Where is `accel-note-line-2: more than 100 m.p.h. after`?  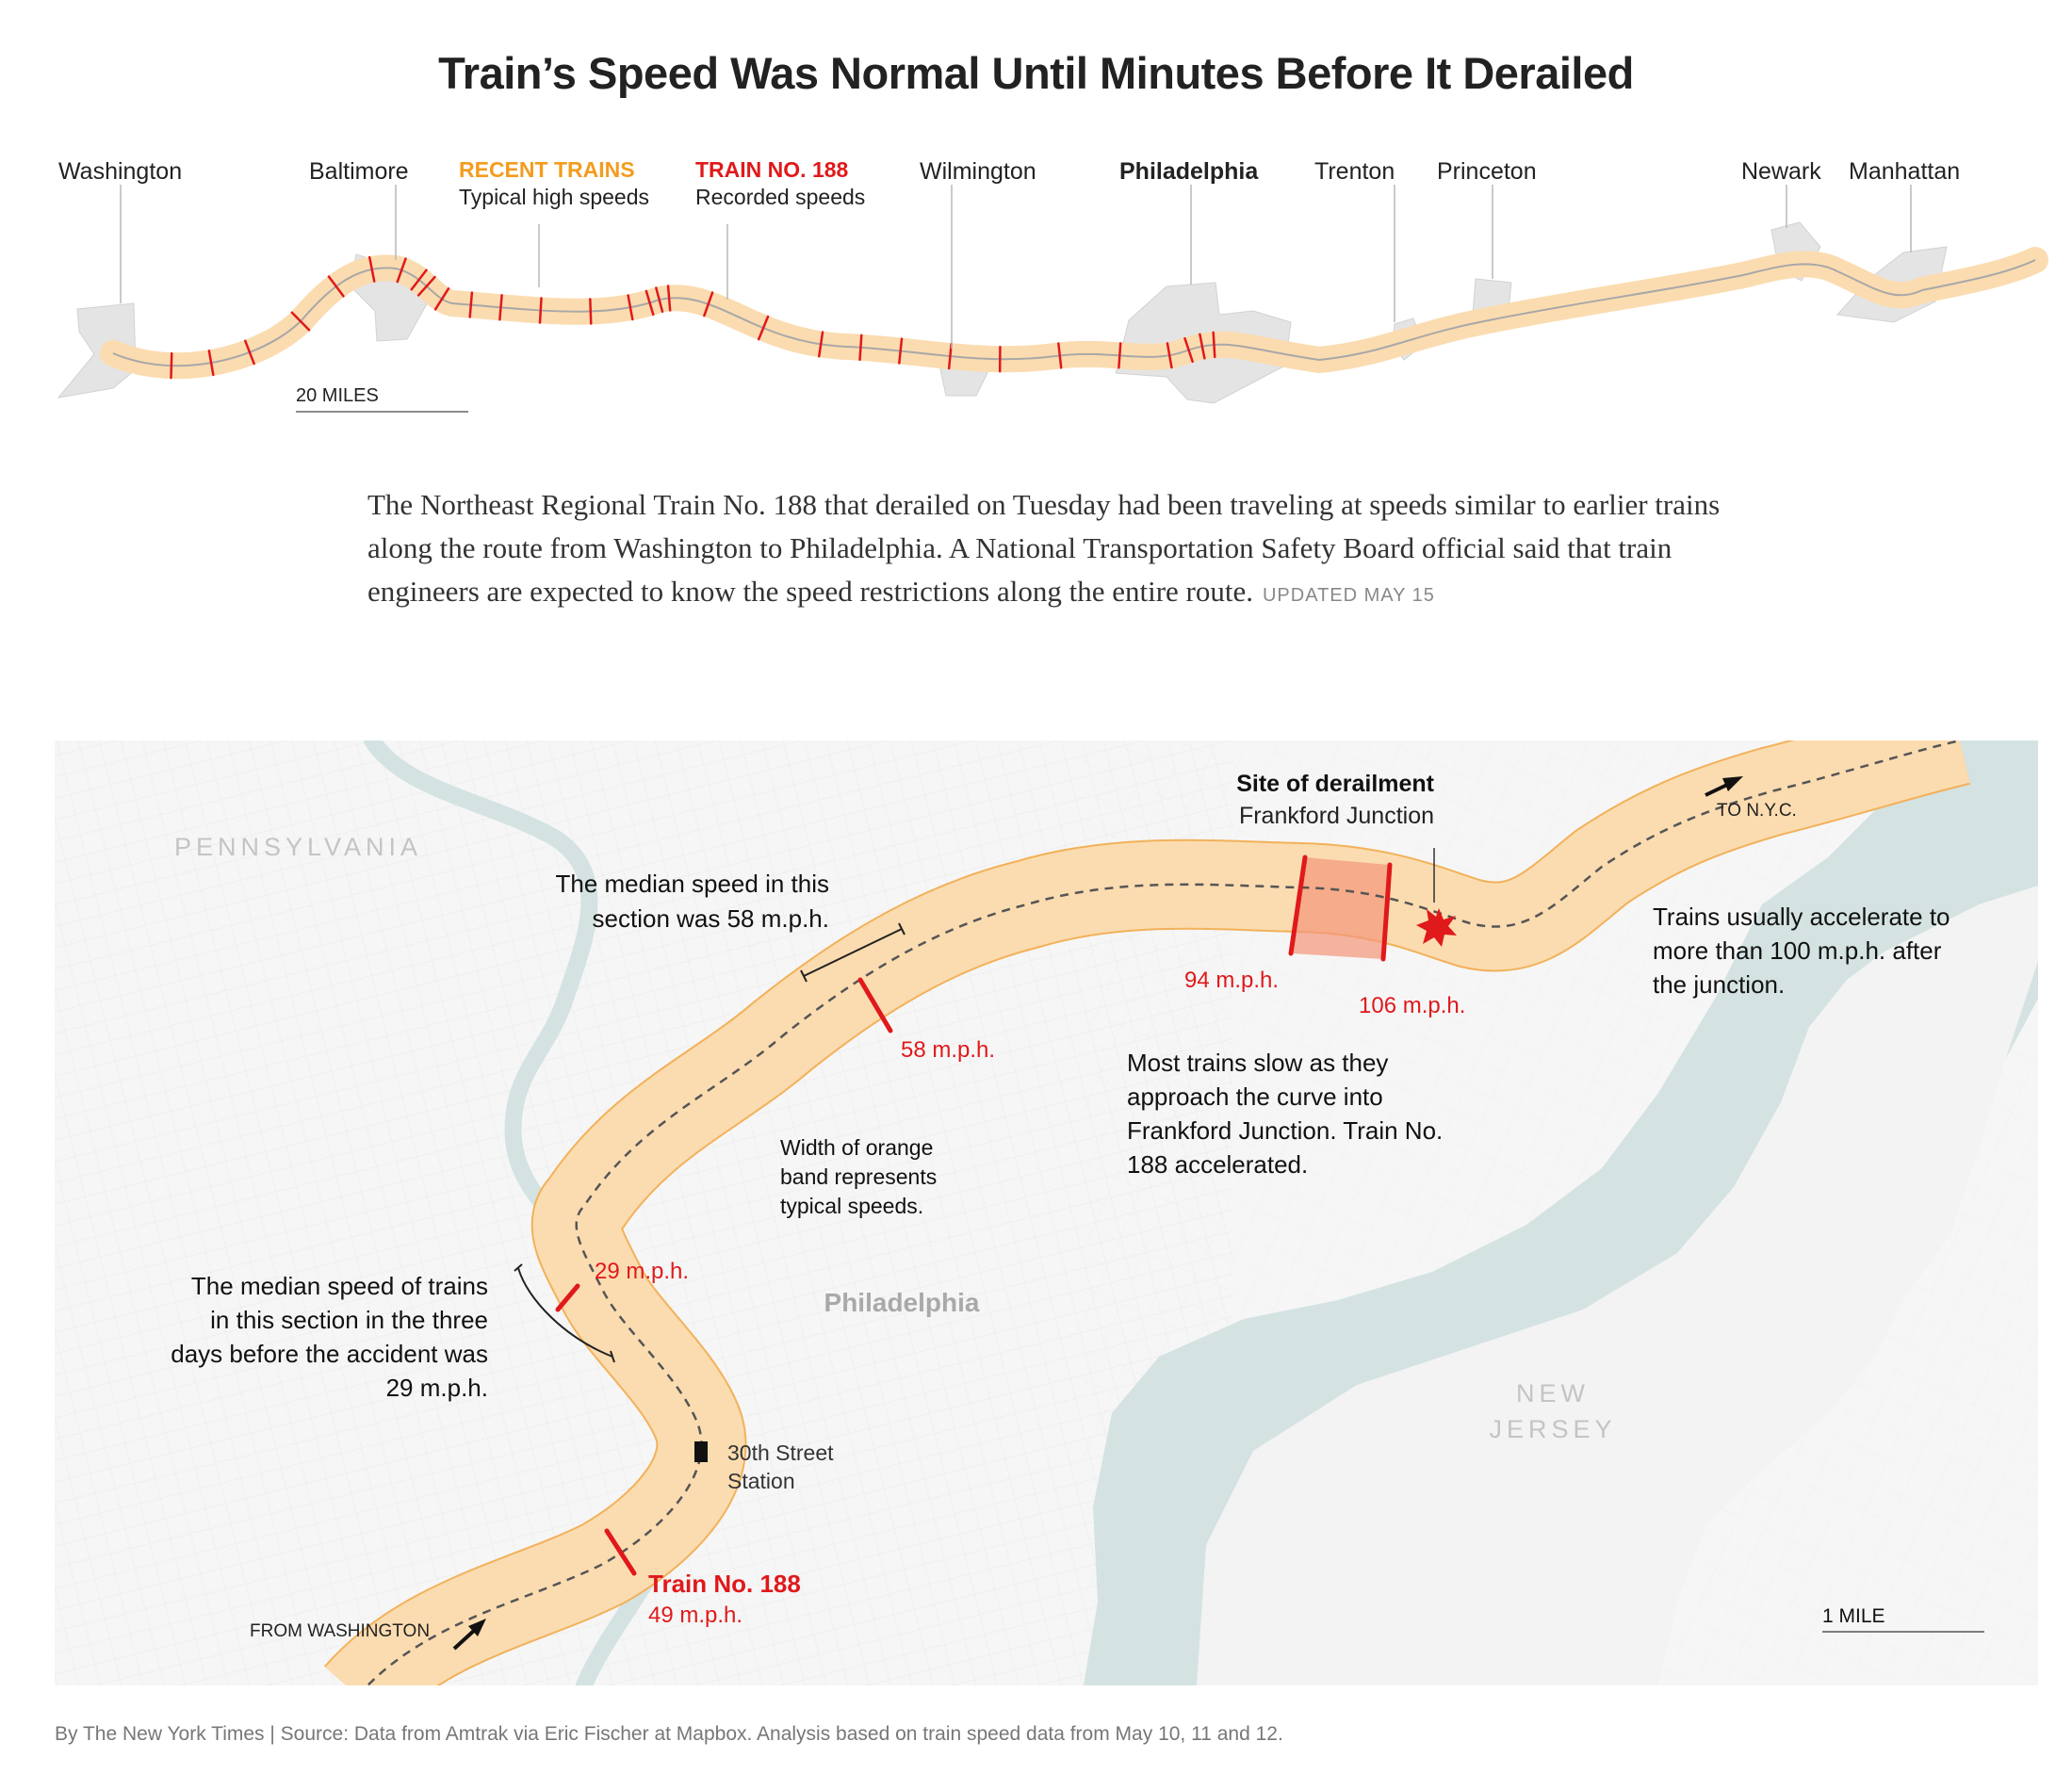
accel-note-line-2: more than 100 m.p.h. after is located at coordinates (1797, 950).